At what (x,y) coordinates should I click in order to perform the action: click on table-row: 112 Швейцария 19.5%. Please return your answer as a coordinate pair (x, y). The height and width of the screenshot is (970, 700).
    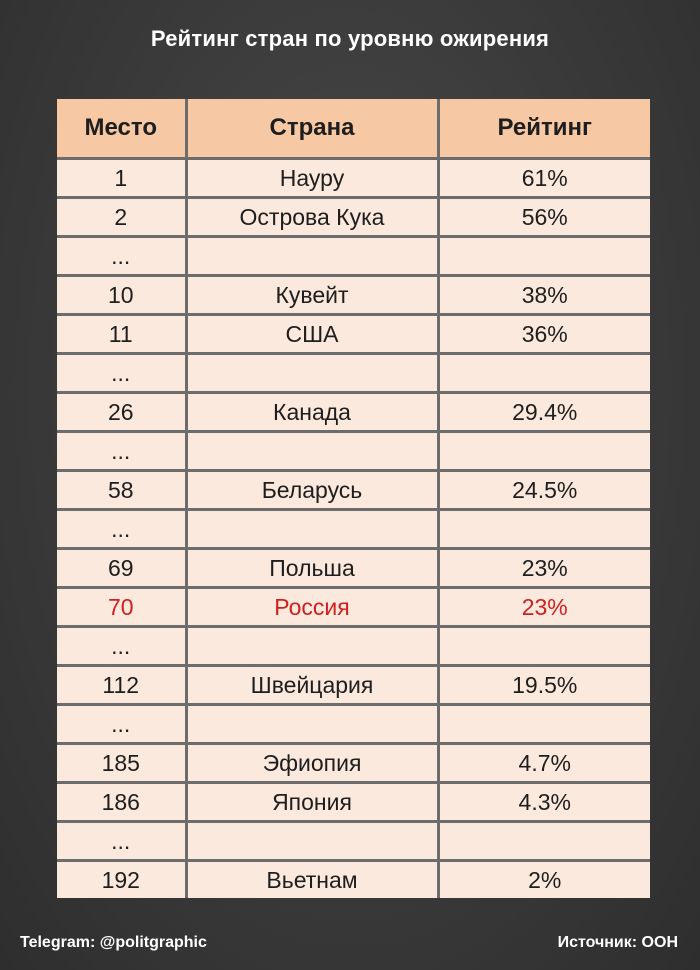
    Looking at the image, I should click on (353, 685).